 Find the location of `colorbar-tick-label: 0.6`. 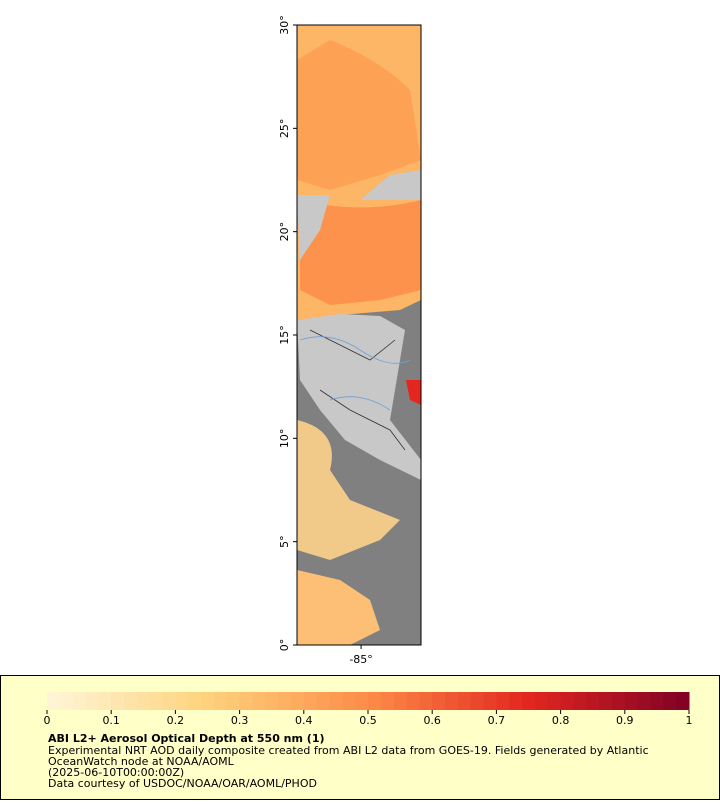

colorbar-tick-label: 0.6 is located at coordinates (432, 720).